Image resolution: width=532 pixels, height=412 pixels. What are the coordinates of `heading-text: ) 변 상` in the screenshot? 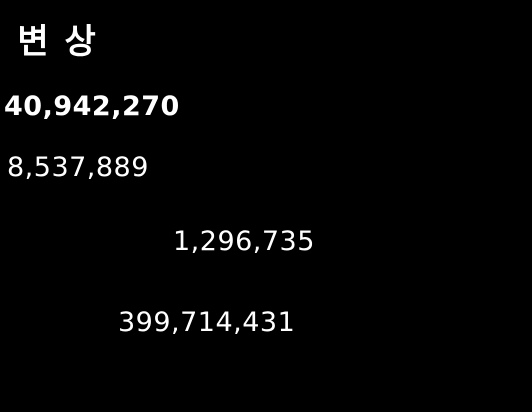 It's located at (49, 42).